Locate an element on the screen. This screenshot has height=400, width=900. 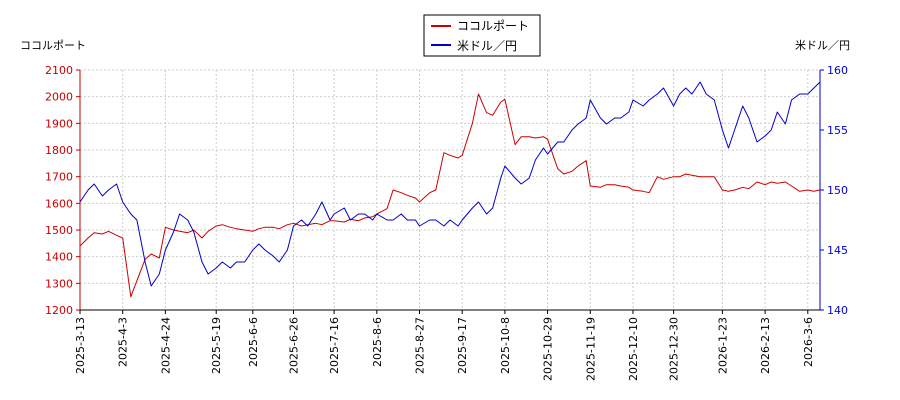
legend-label-right-series: 米ドル／円 is located at coordinates (487, 46).